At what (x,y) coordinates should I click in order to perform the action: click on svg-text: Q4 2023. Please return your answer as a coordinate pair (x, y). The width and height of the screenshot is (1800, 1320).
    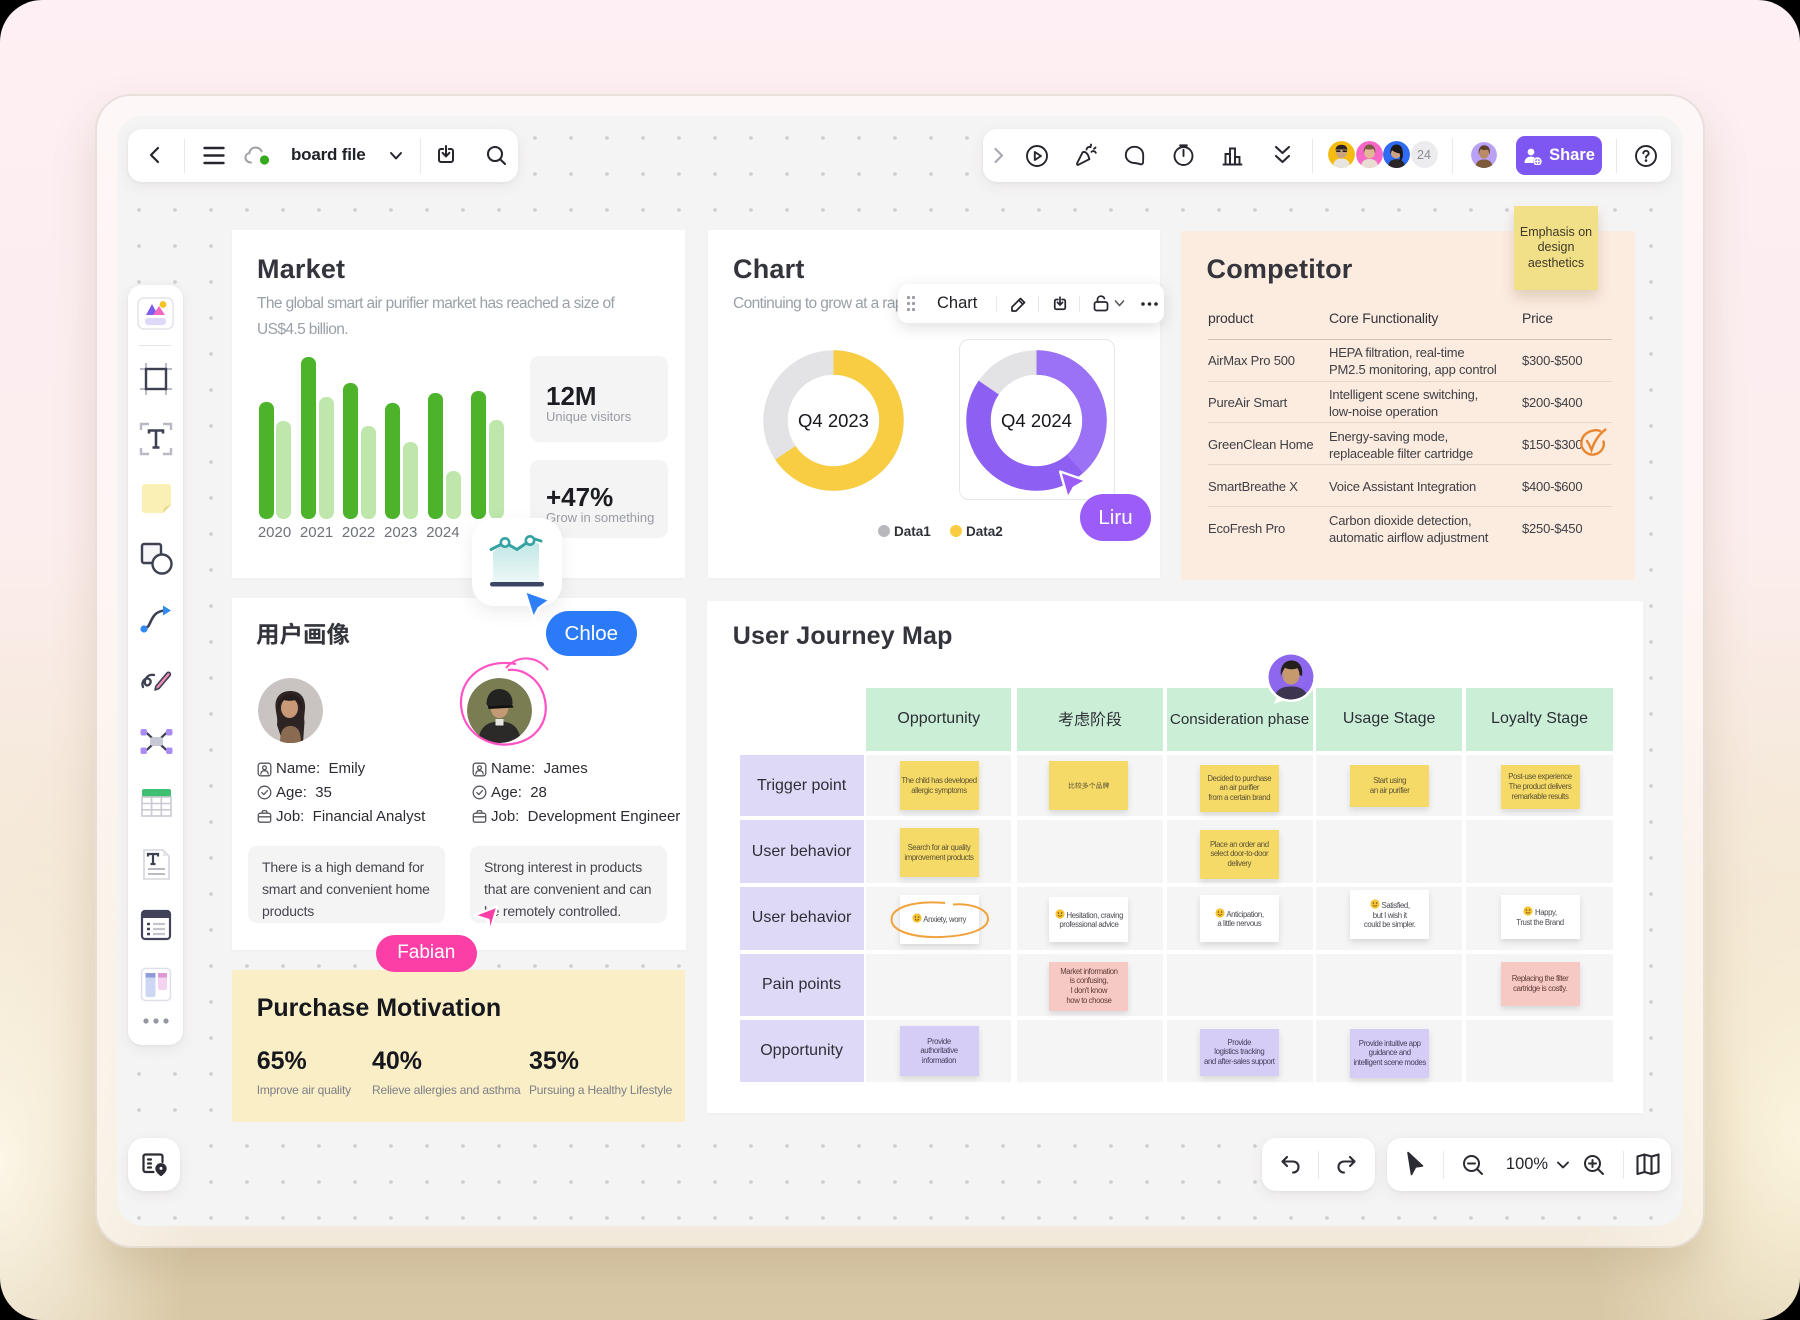
    Looking at the image, I should click on (833, 420).